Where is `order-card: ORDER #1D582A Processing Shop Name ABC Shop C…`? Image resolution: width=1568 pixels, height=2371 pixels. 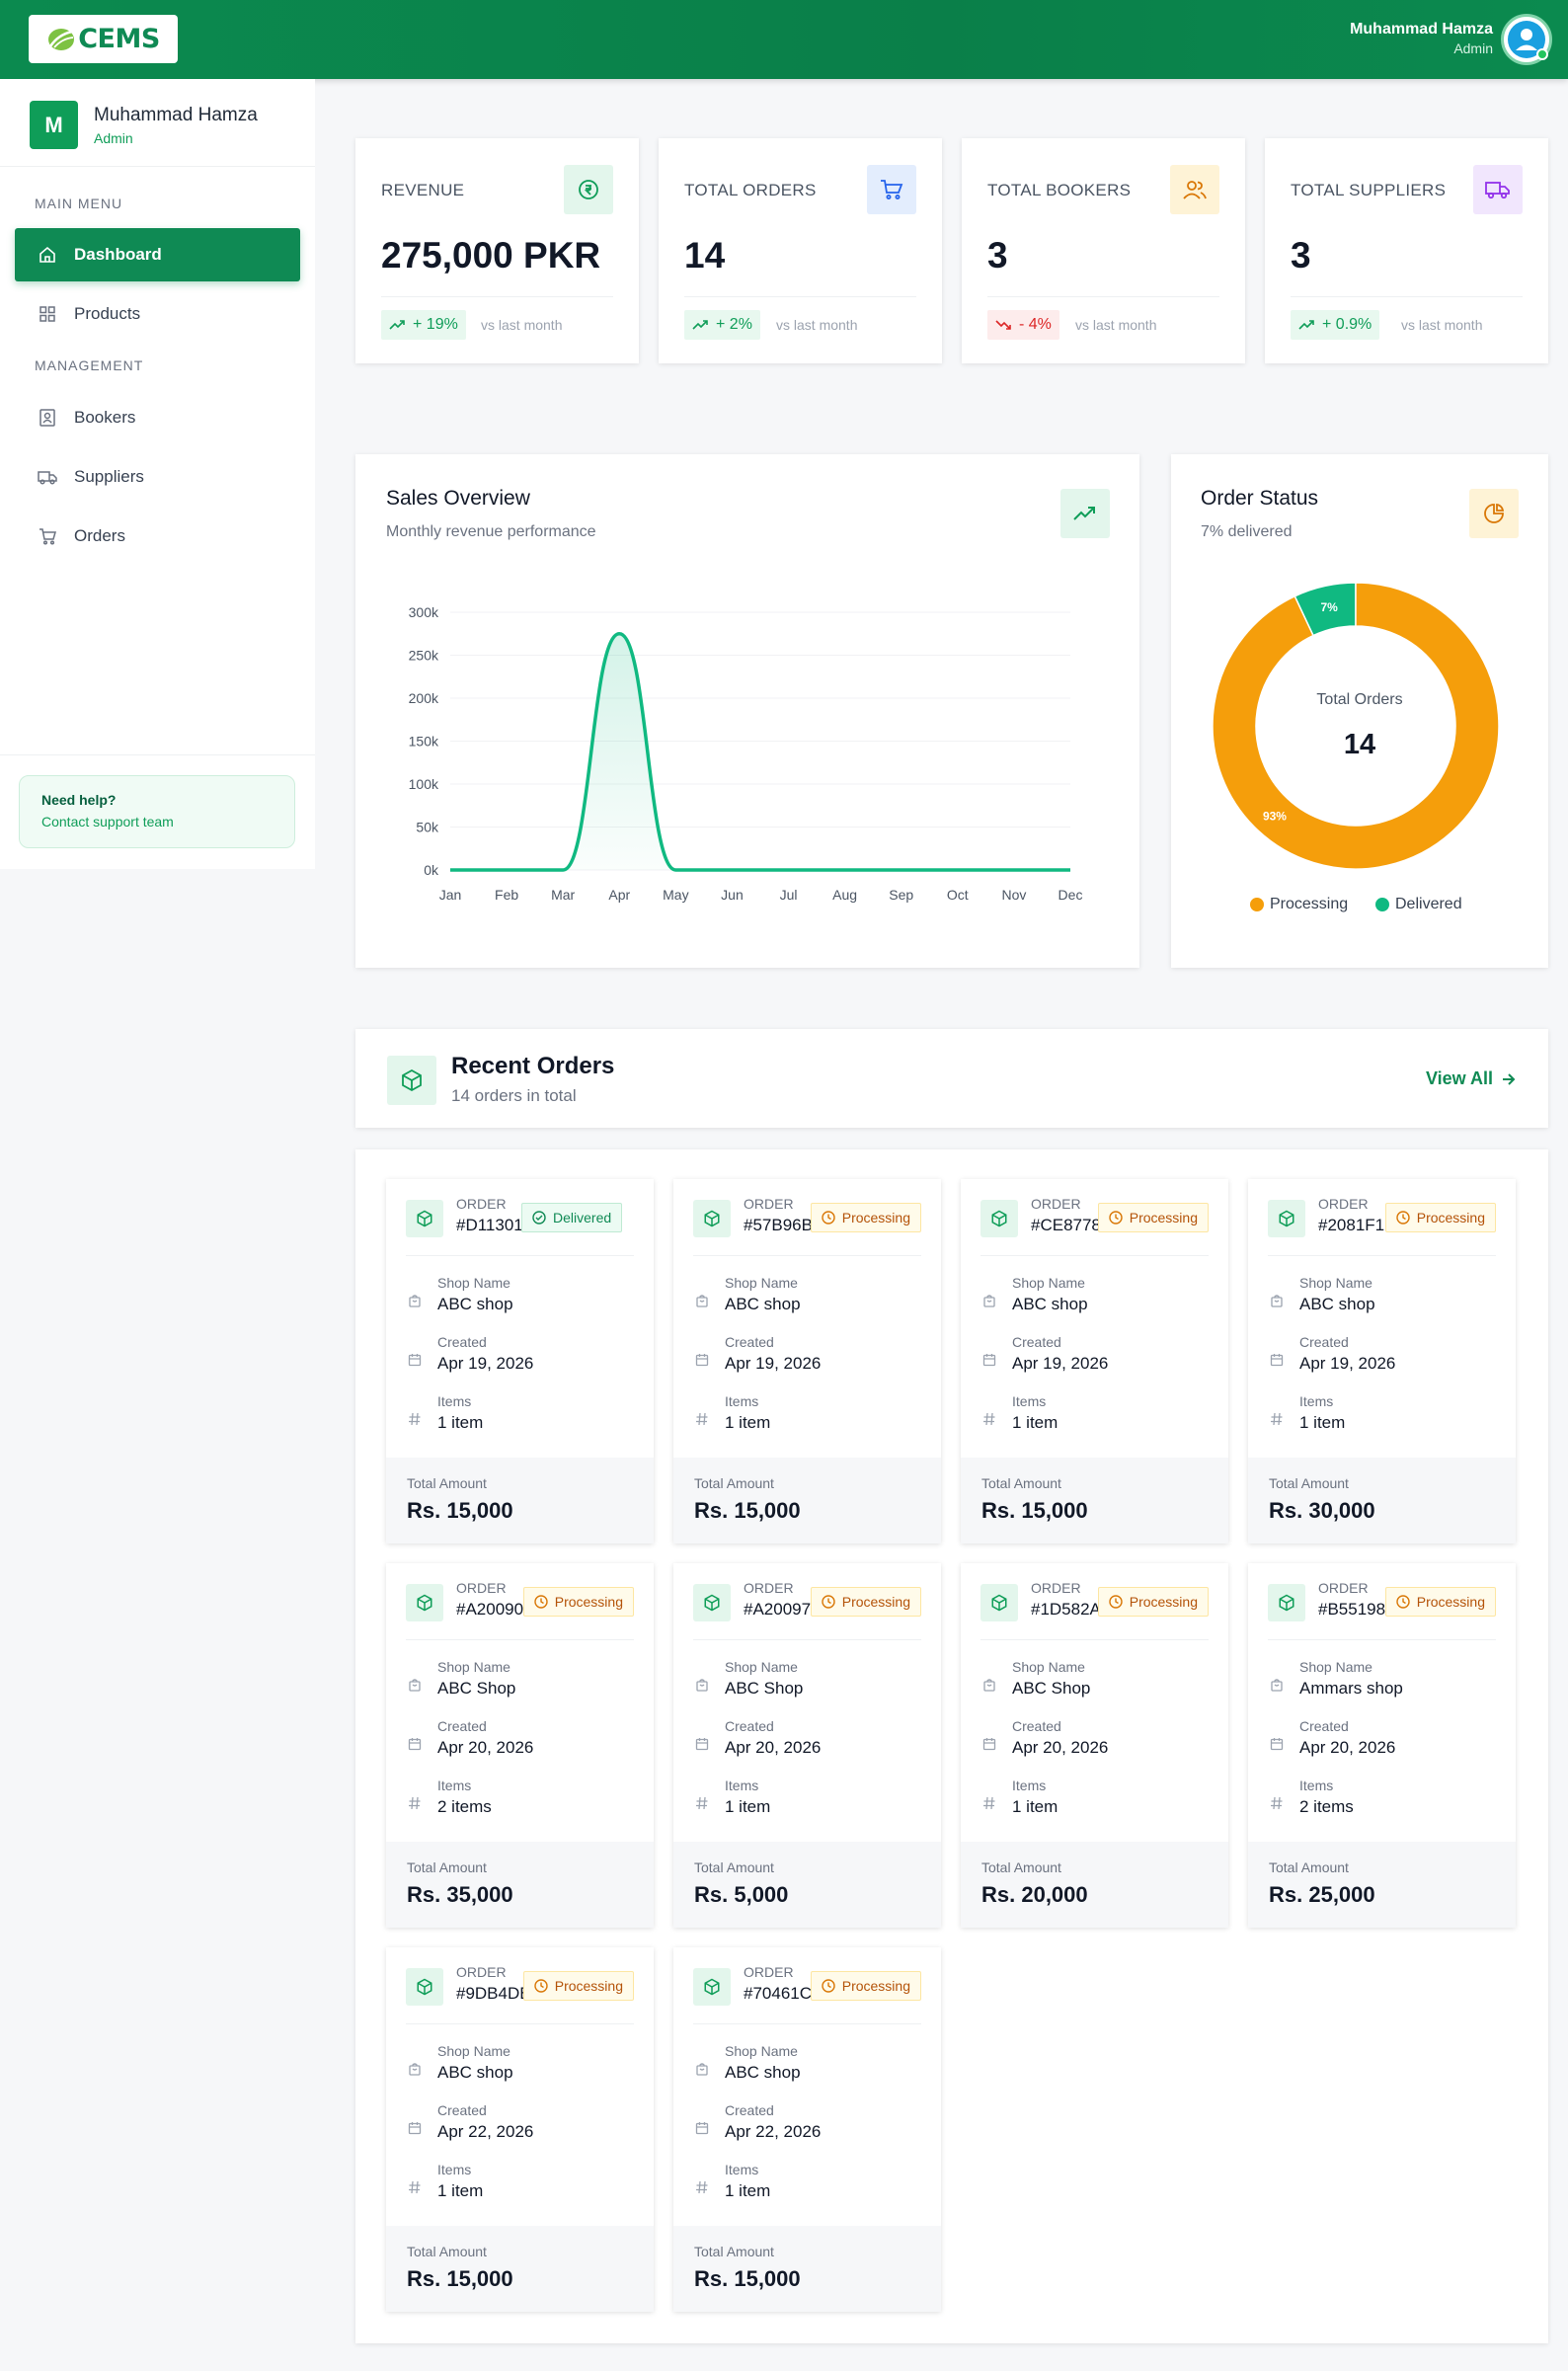 order-card: ORDER #1D582A Processing Shop Name ABC Shop C… is located at coordinates (1094, 1745).